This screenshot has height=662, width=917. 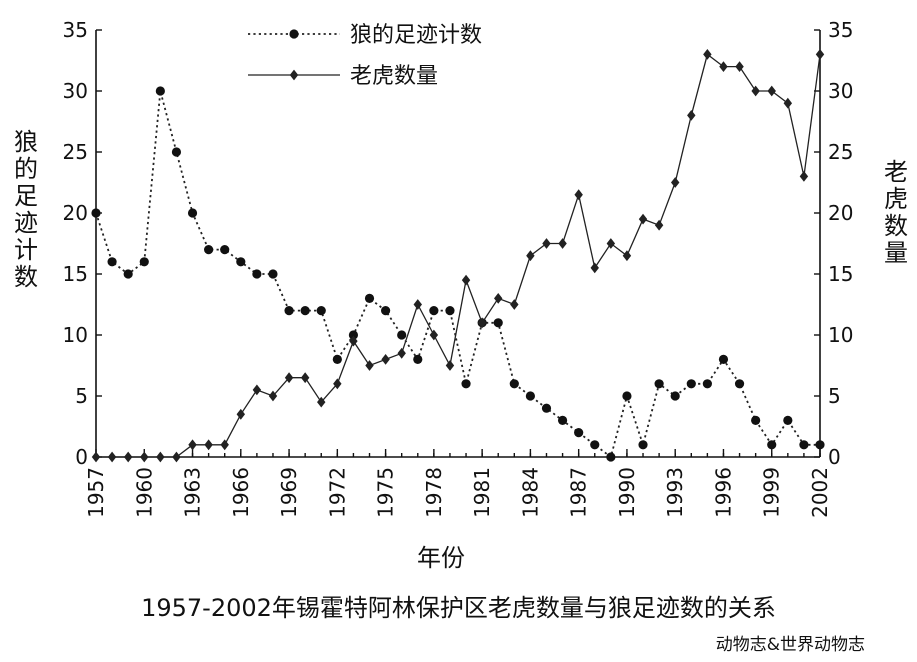 I want to click on source-credit: 动物志&世界动物志, so click(x=790, y=645).